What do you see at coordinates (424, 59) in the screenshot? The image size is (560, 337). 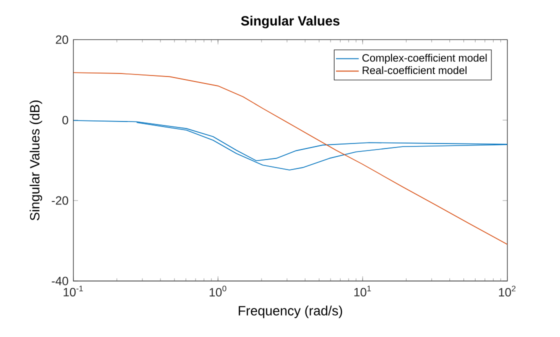 I see `legend-label: Complex-coefficient model` at bounding box center [424, 59].